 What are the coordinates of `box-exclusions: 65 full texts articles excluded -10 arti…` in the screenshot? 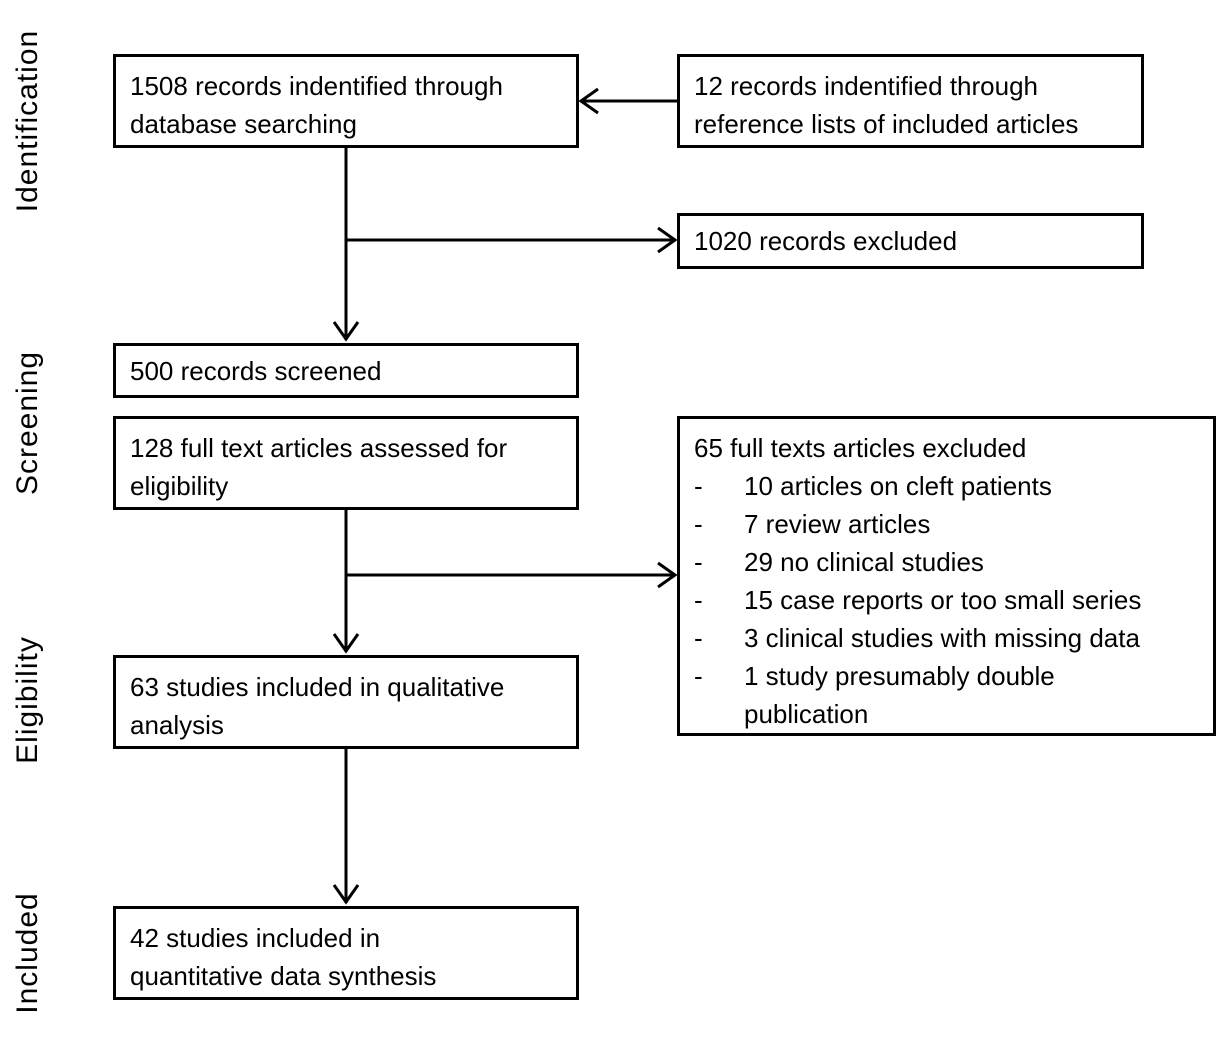 It's located at (946, 576).